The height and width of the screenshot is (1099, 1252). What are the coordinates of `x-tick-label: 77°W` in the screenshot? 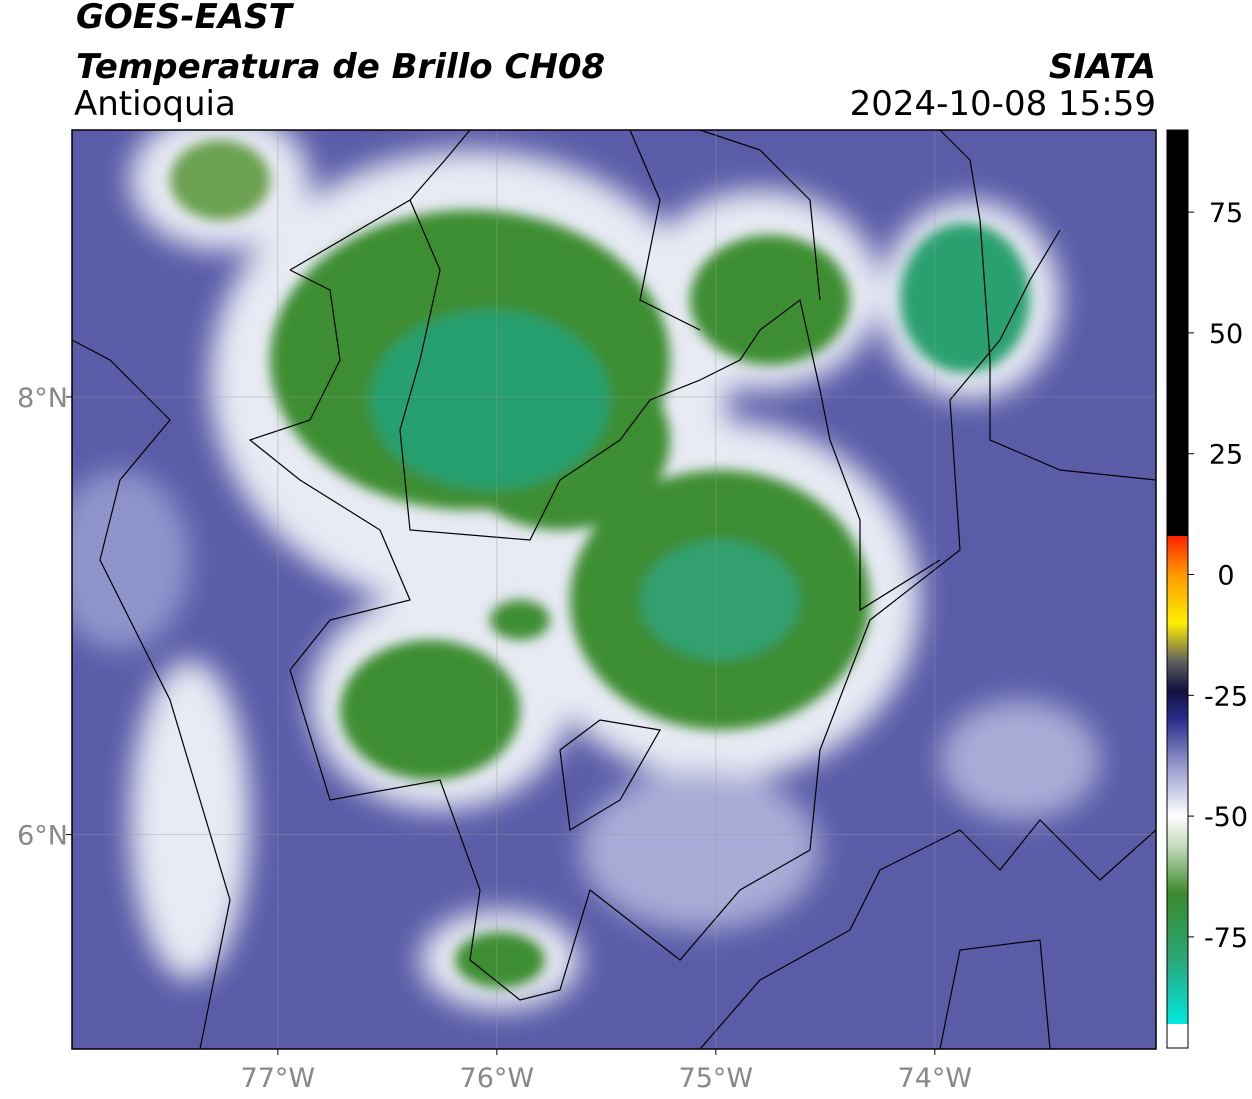 It's located at (278, 1078).